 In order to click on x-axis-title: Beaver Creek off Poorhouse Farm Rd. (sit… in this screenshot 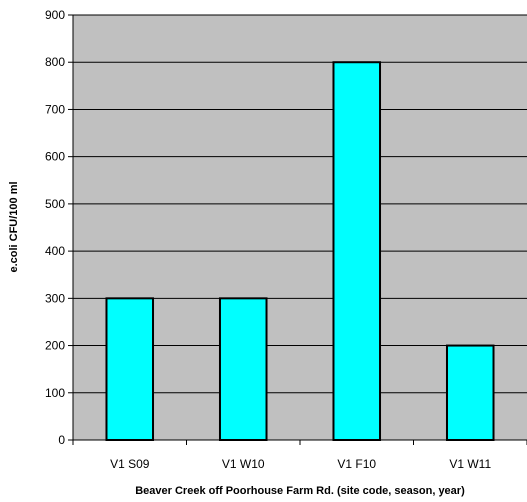, I will do `click(300, 491)`.